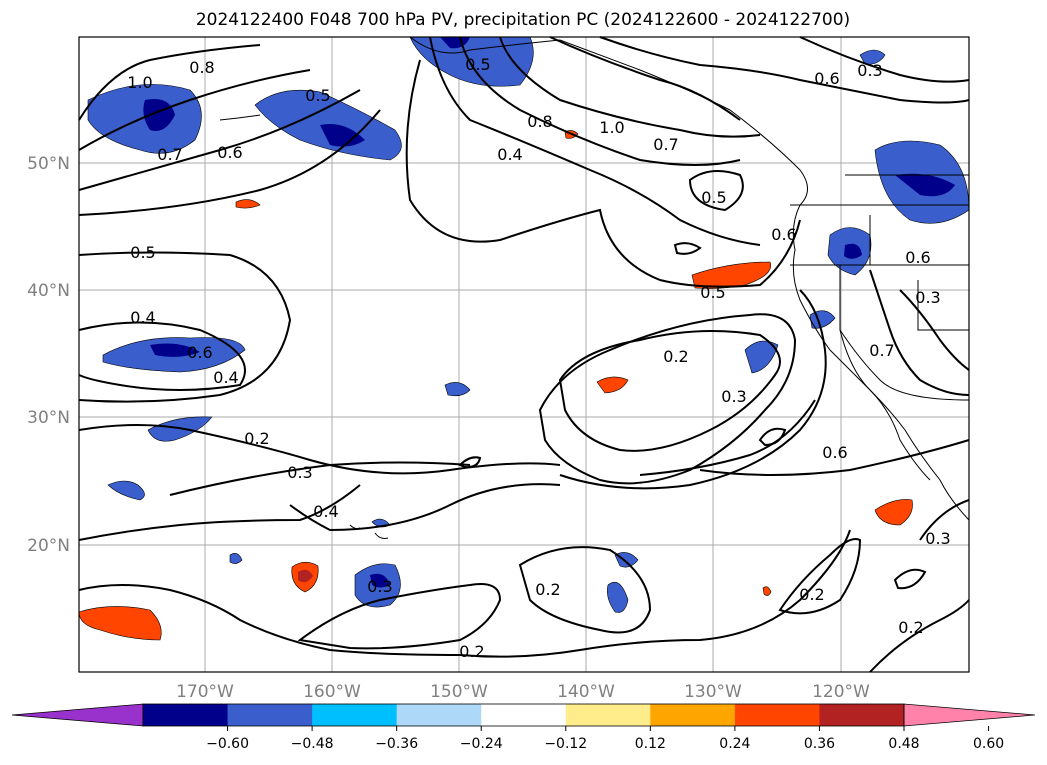  Describe the element at coordinates (565, 744) in the screenshot. I see `colorbar-tick-label: −0.12` at that location.